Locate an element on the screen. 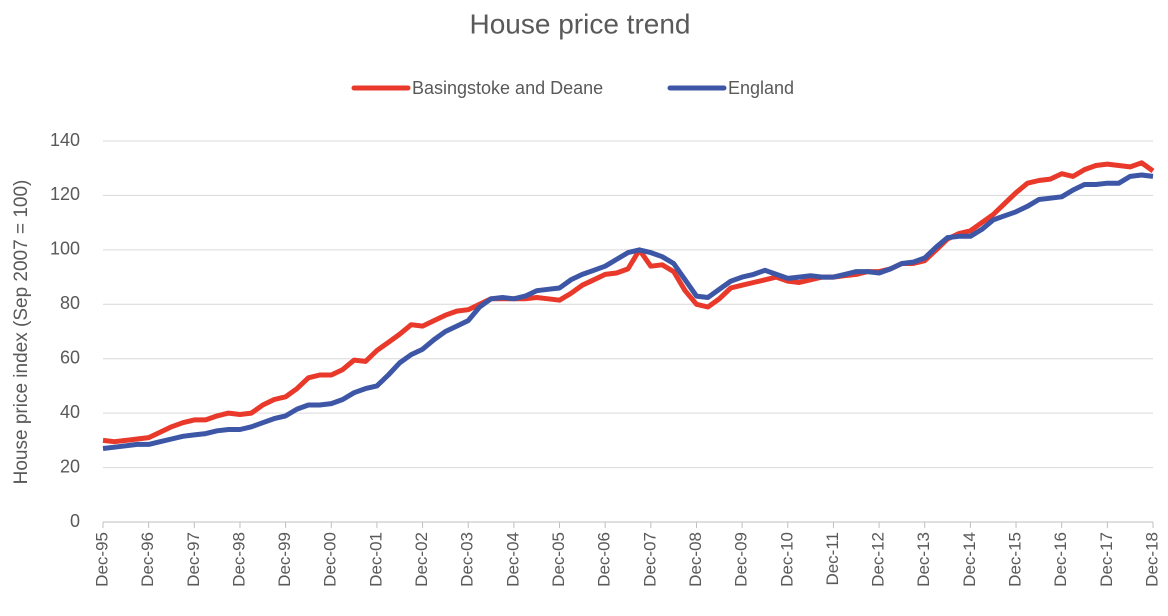 The height and width of the screenshot is (616, 1168). x-tick-label: Dec-02 is located at coordinates (421, 559).